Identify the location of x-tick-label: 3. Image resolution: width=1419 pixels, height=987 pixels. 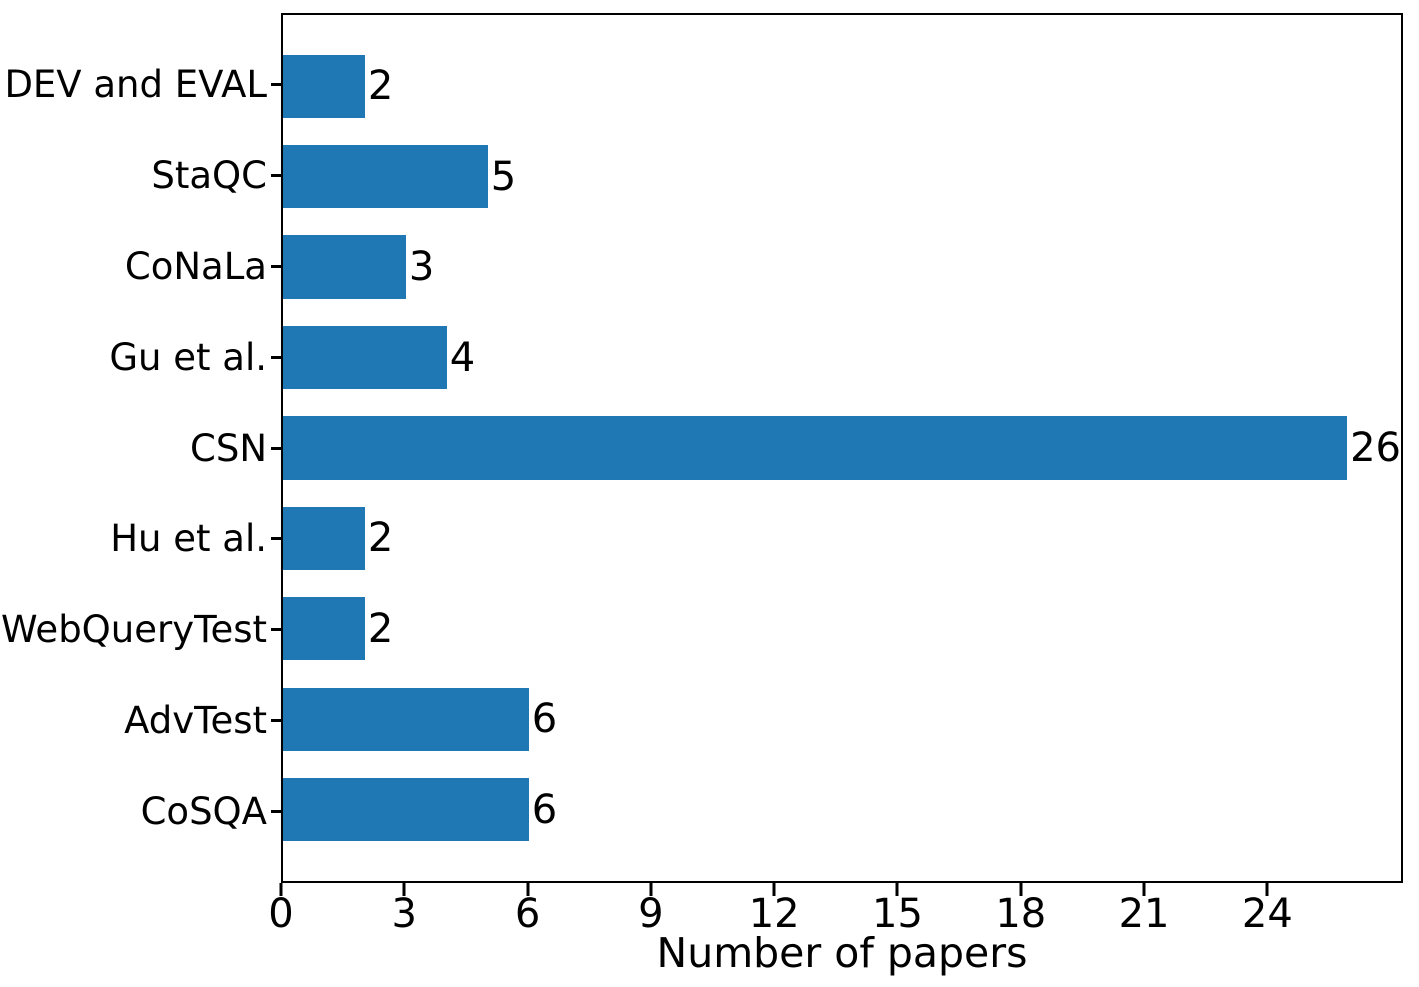
(404, 914).